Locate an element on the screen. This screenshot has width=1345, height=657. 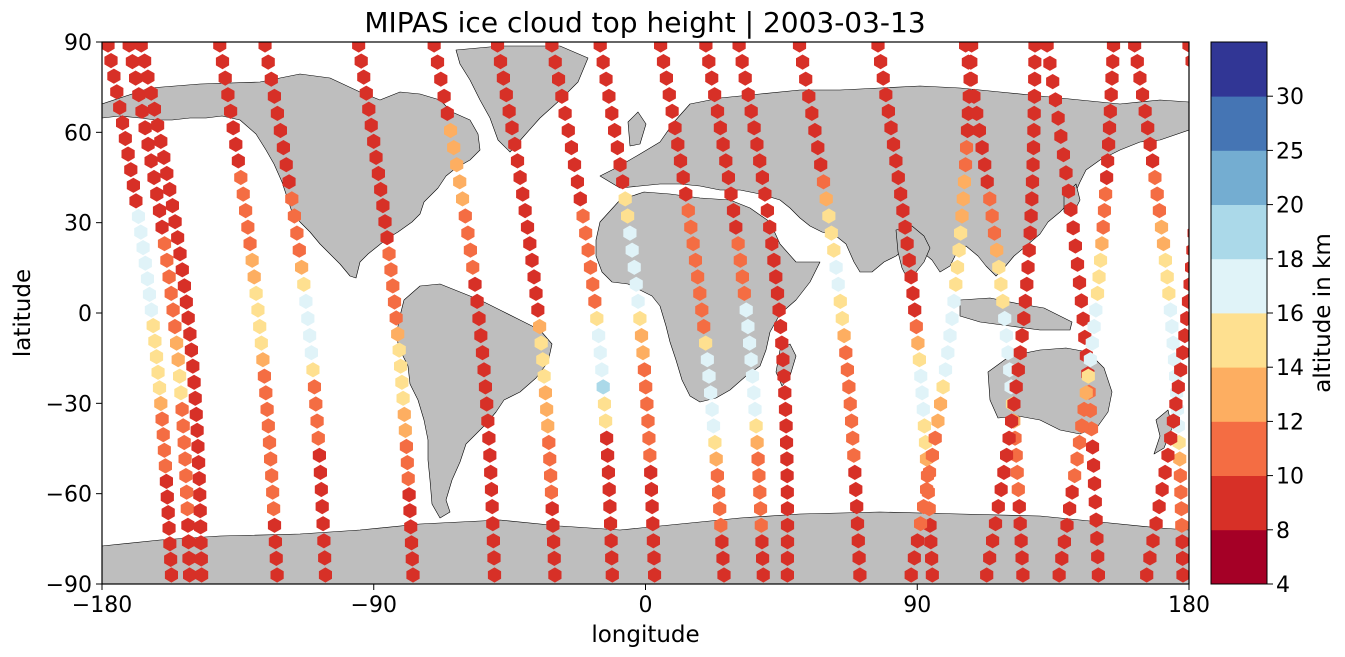
colorbar-tick-label: 8 is located at coordinates (1283, 531).